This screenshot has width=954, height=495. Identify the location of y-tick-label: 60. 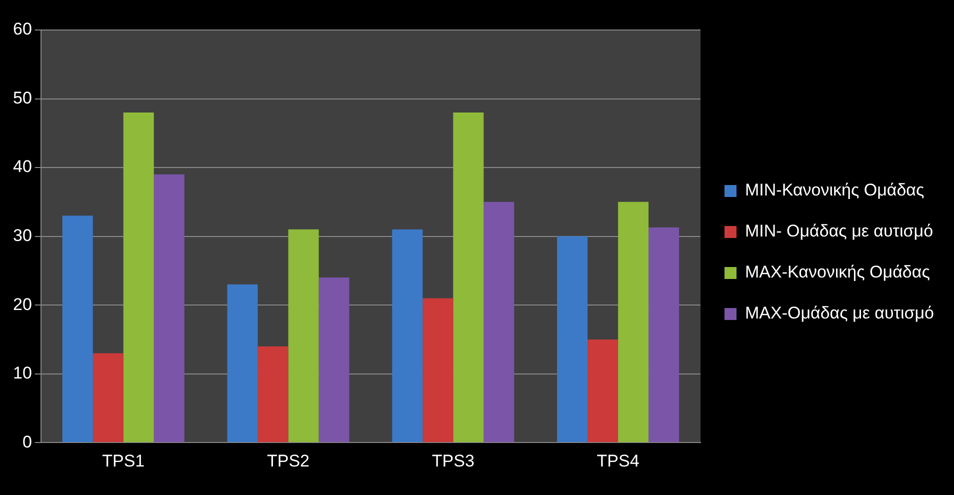
(22, 29).